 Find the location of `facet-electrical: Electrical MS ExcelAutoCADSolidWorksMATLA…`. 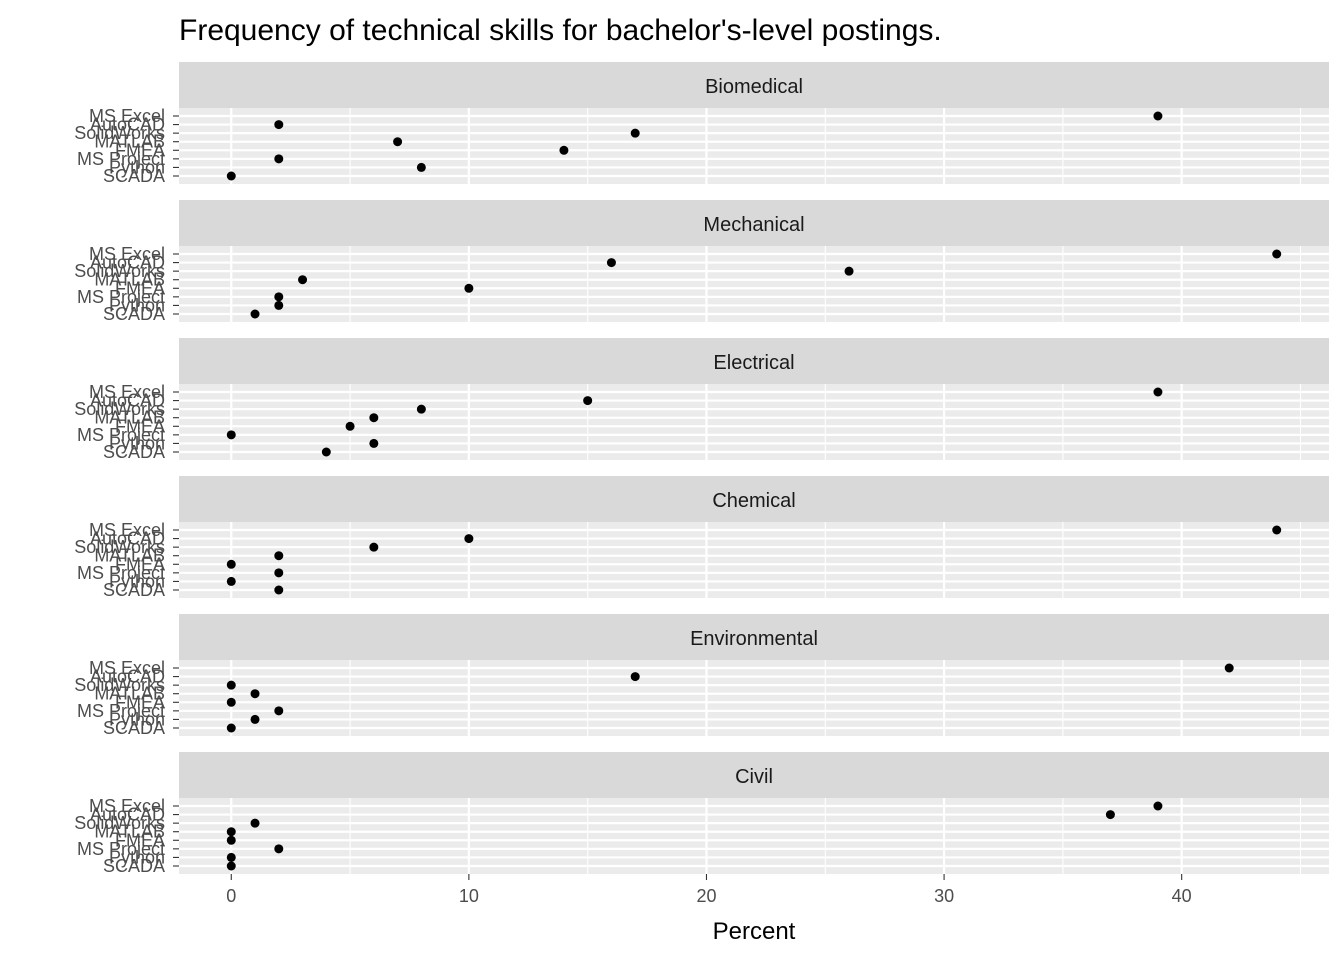

facet-electrical: Electrical MS ExcelAutoCADSolidWorksMATLA… is located at coordinates (701, 400).